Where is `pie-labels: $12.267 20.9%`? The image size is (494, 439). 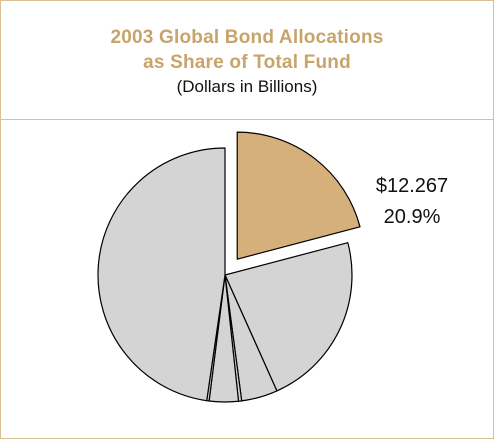 pie-labels: $12.267 20.9% is located at coordinates (412, 201).